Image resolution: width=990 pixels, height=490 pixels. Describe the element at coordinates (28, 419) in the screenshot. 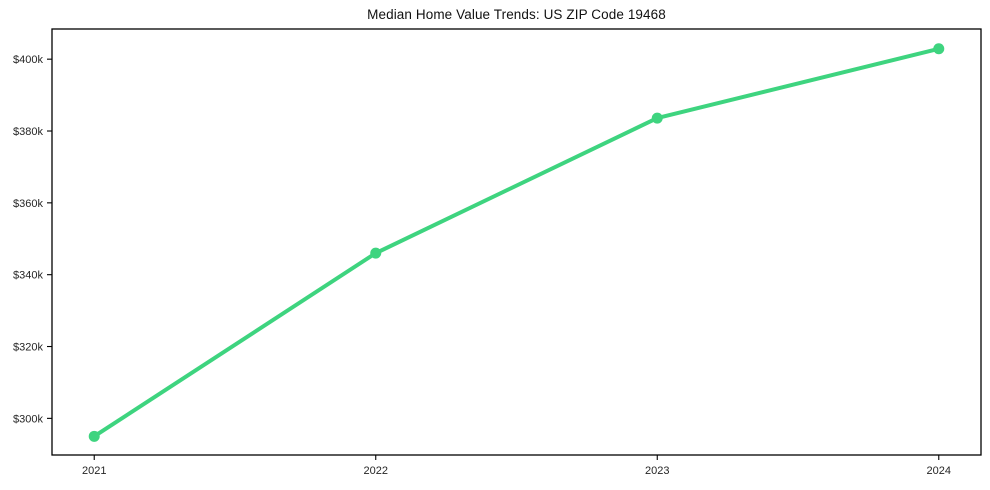

I see `y-tick-label: $300k` at that location.